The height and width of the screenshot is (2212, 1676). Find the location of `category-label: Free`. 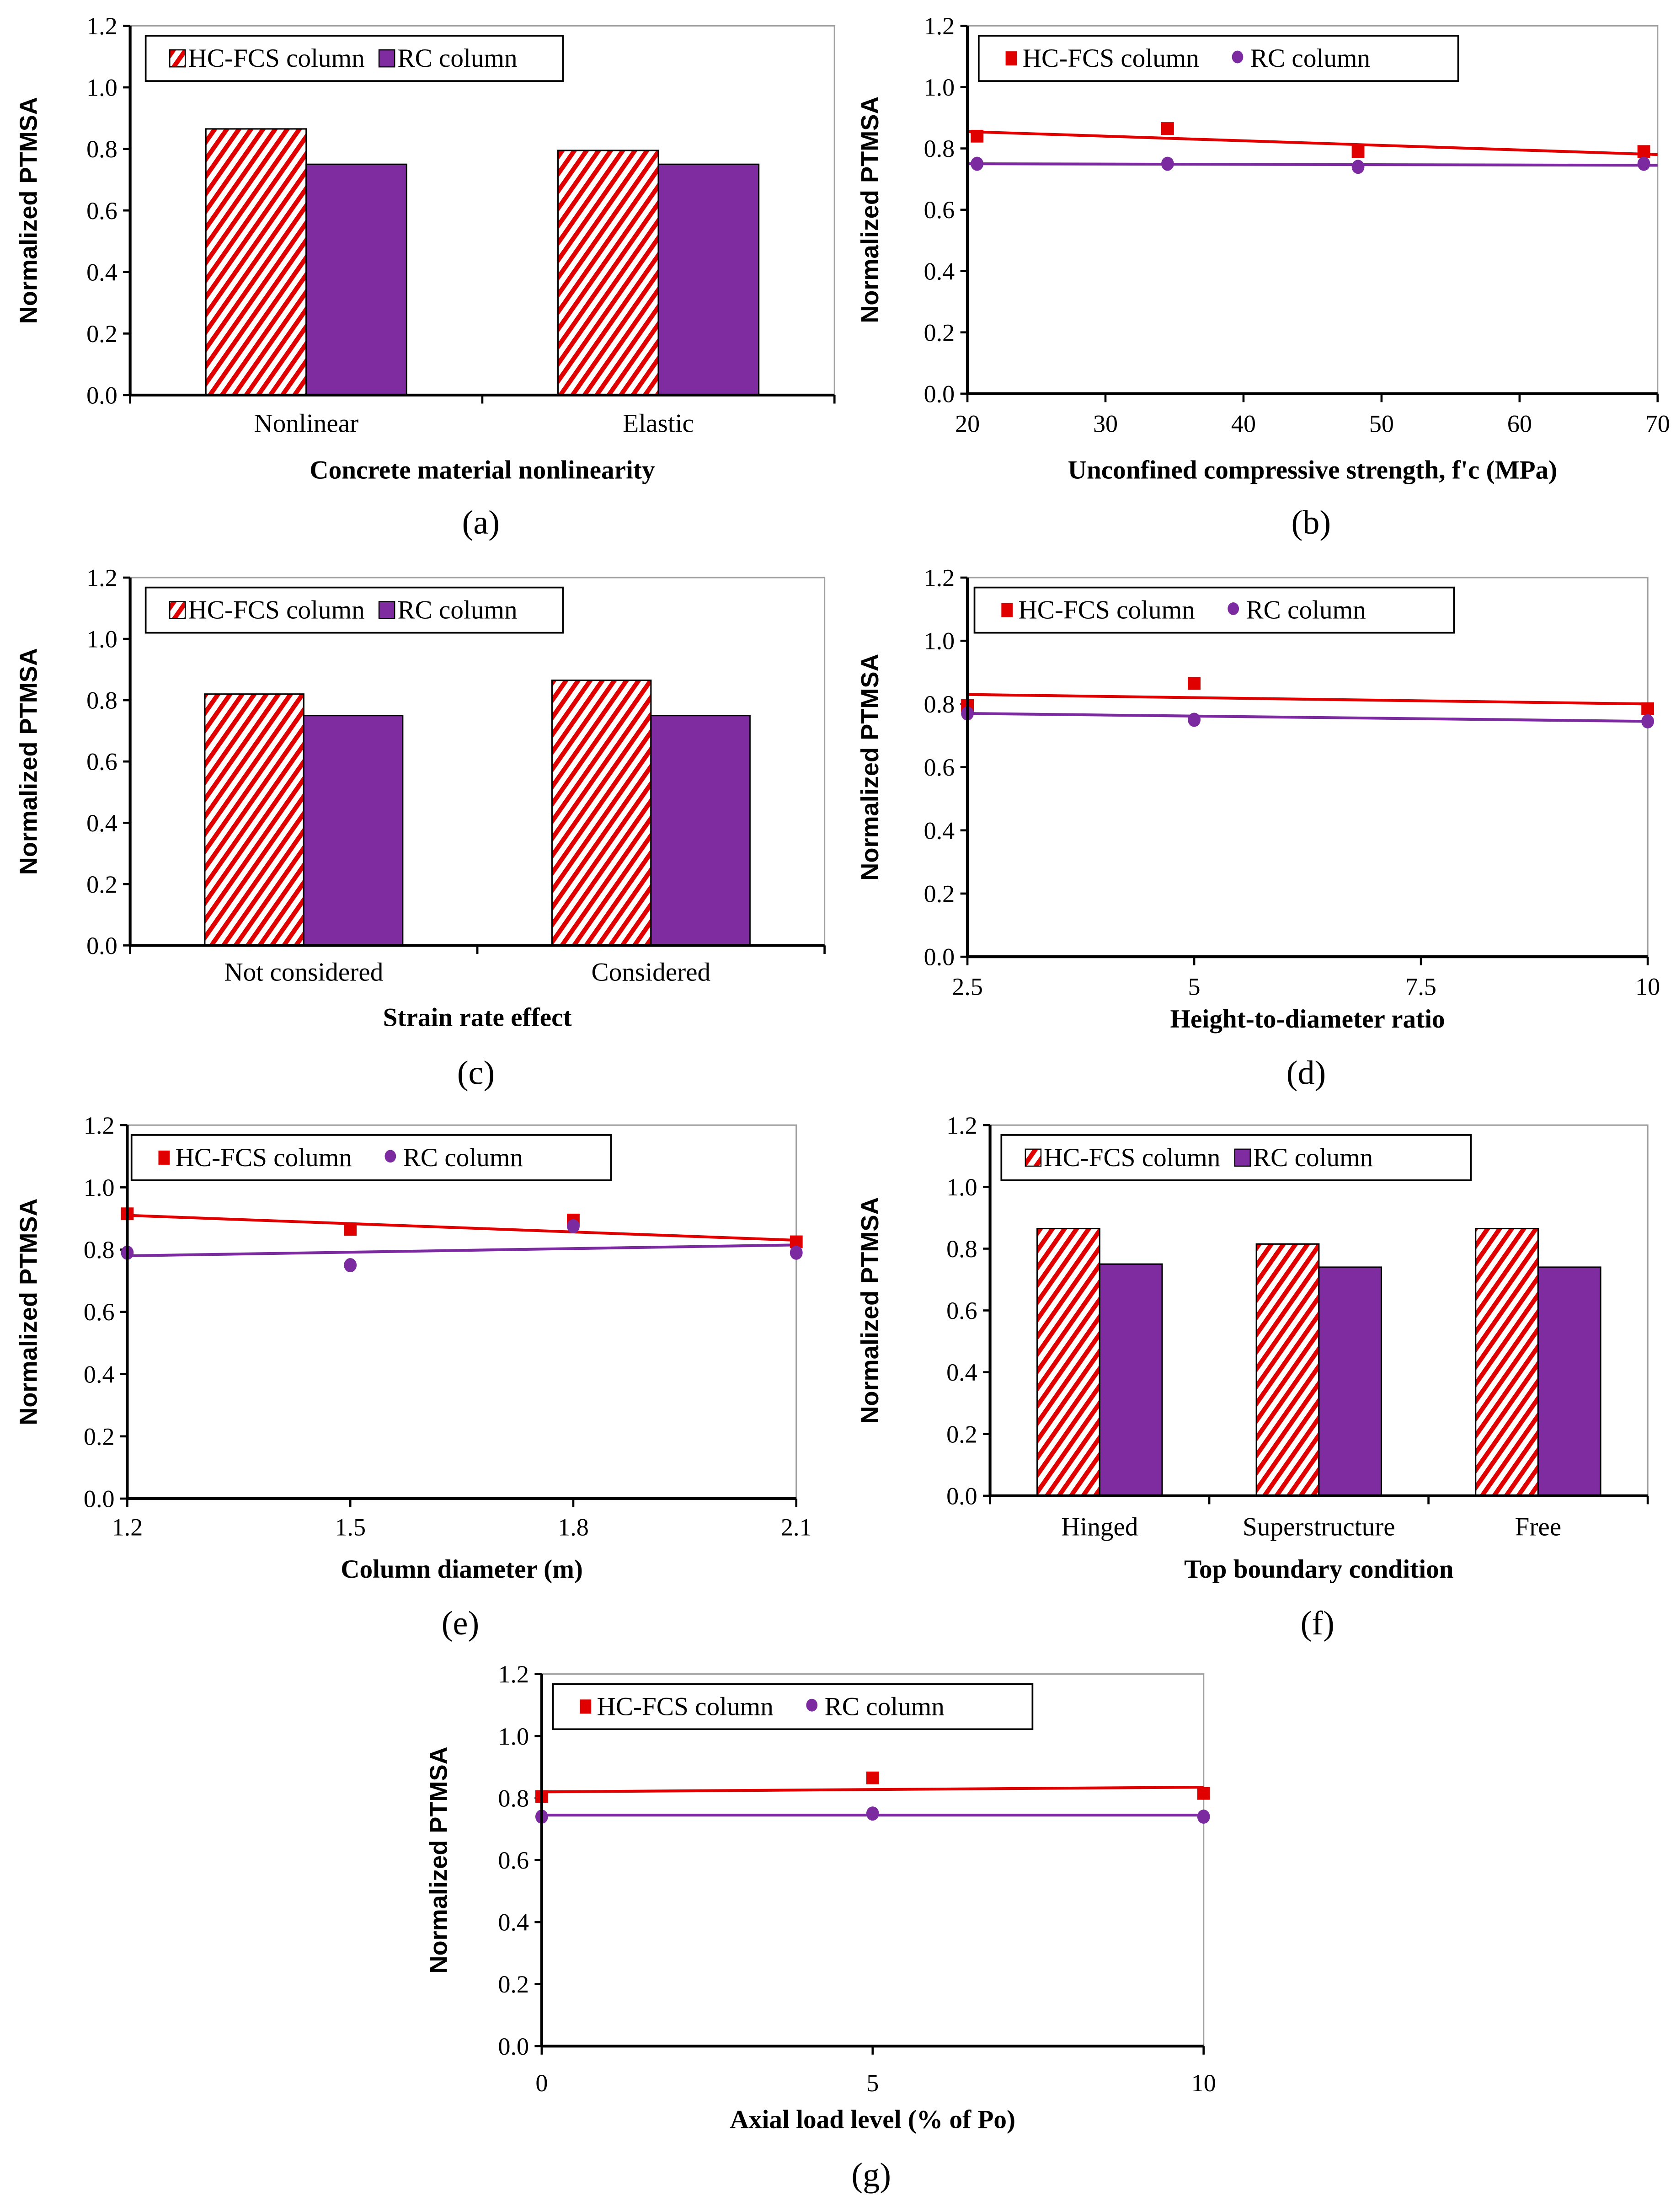

category-label: Free is located at coordinates (1538, 1527).